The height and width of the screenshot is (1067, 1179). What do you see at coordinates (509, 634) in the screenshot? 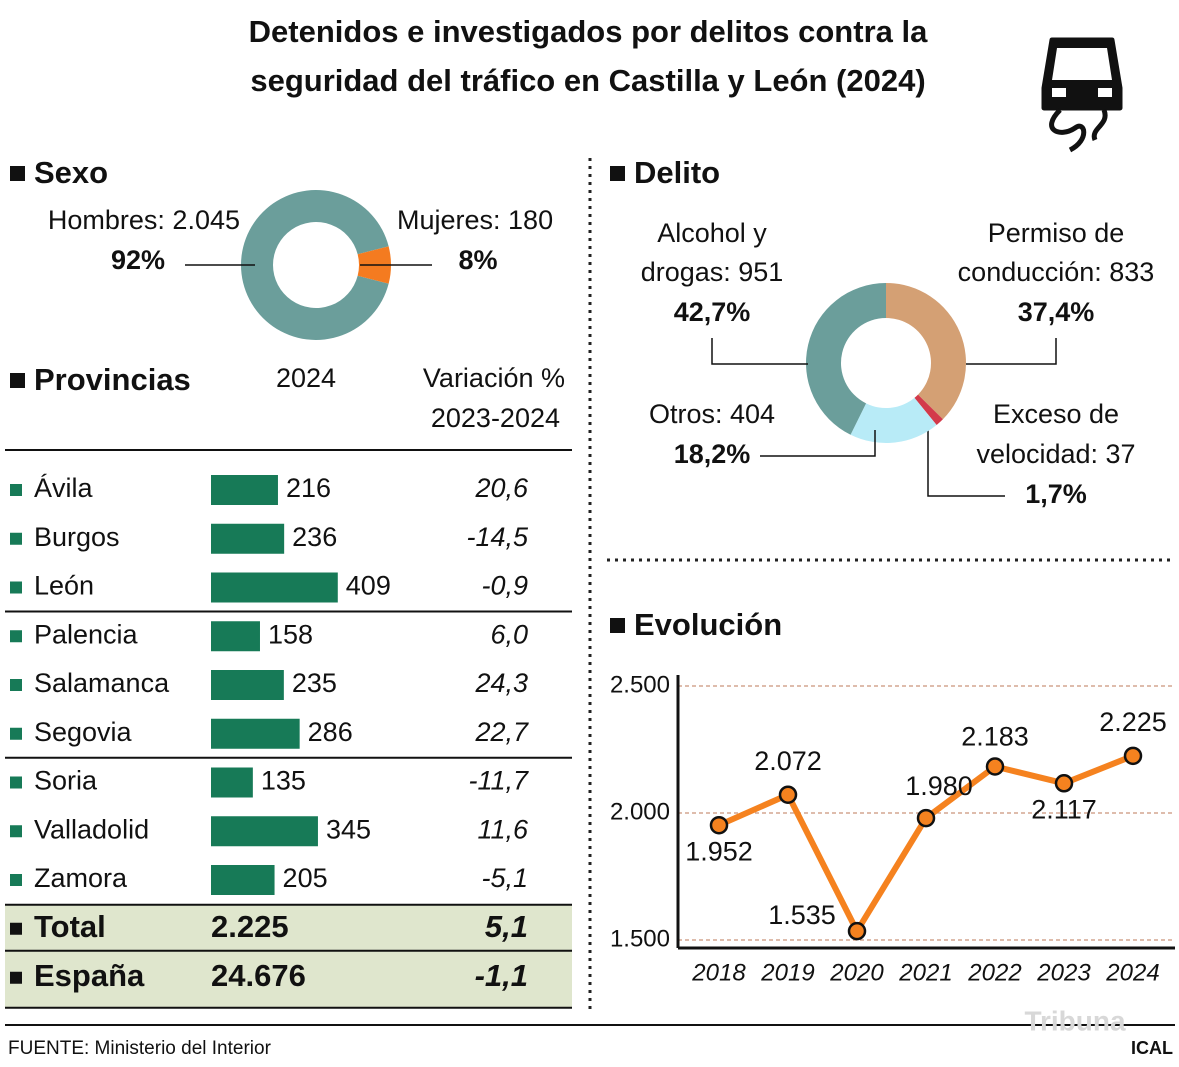
I see `variation: 6,0` at bounding box center [509, 634].